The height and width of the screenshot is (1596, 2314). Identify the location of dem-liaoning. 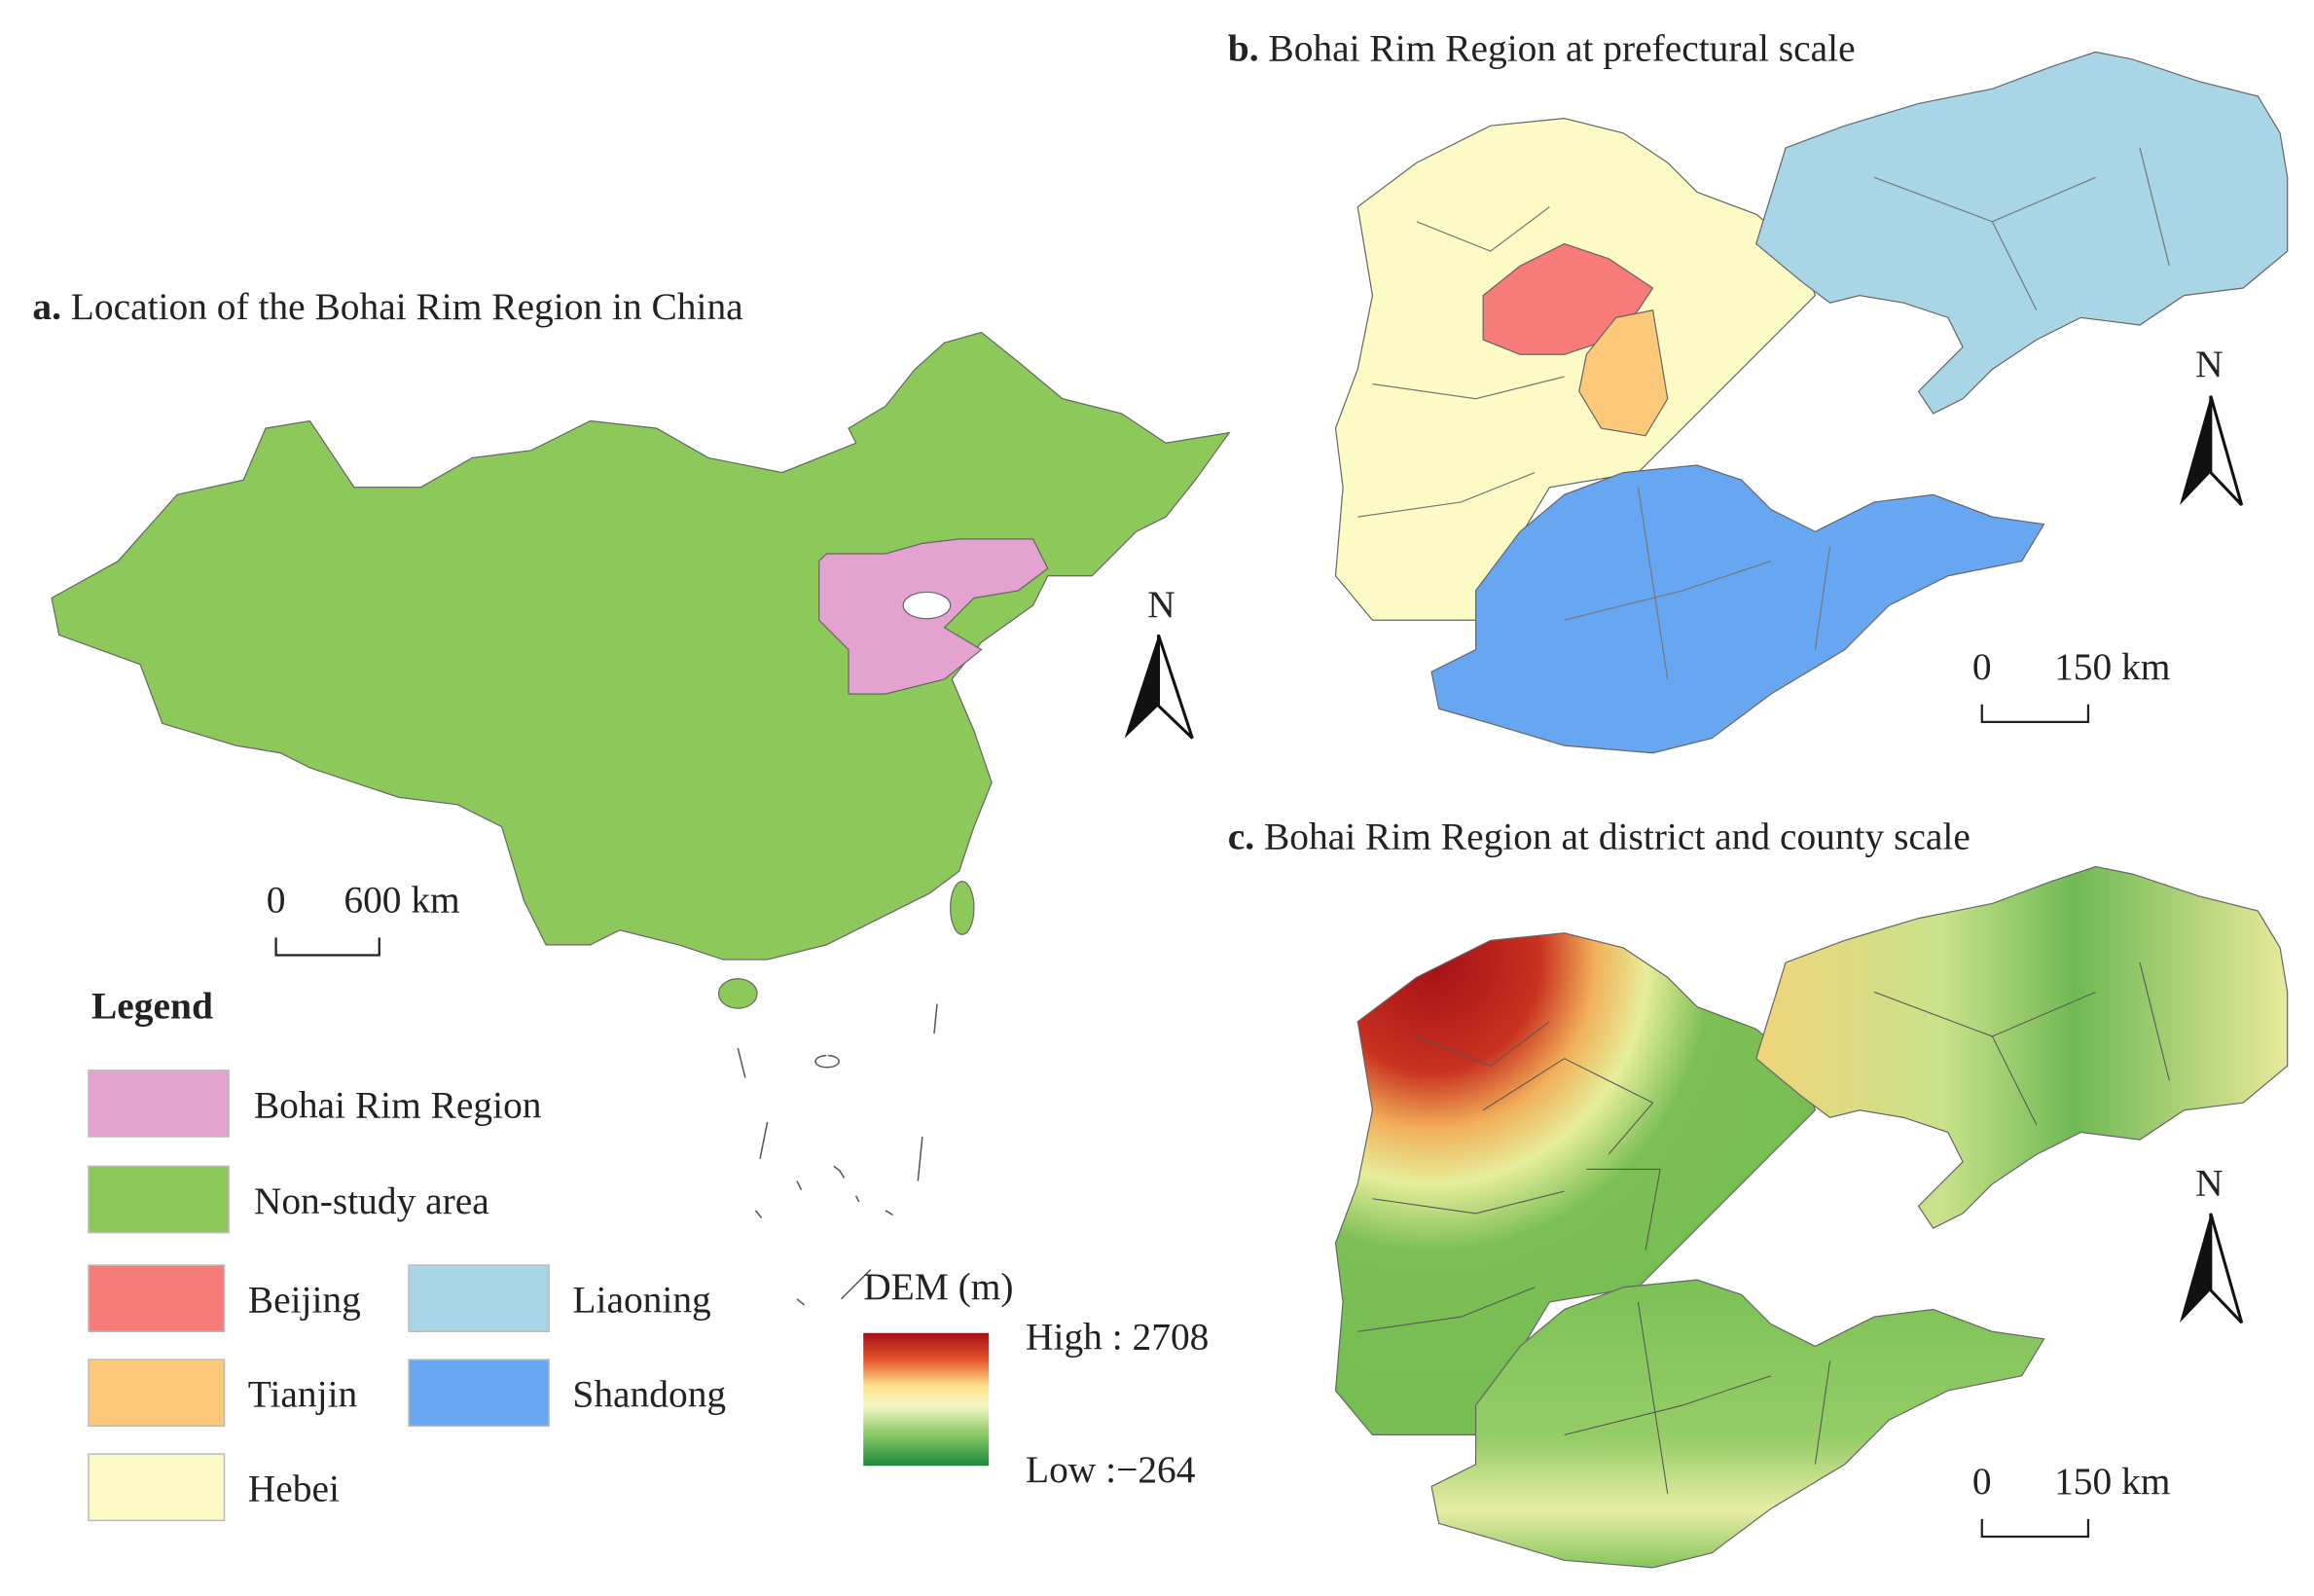
(2022, 1047).